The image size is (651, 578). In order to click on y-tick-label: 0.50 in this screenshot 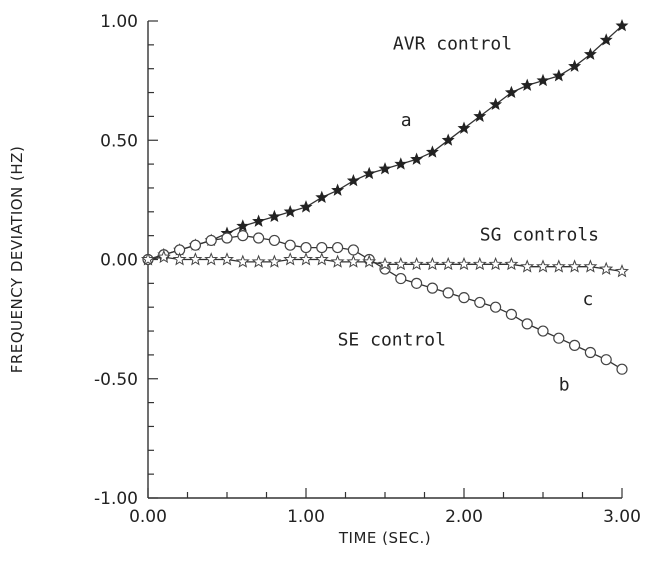, I will do `click(119, 141)`.